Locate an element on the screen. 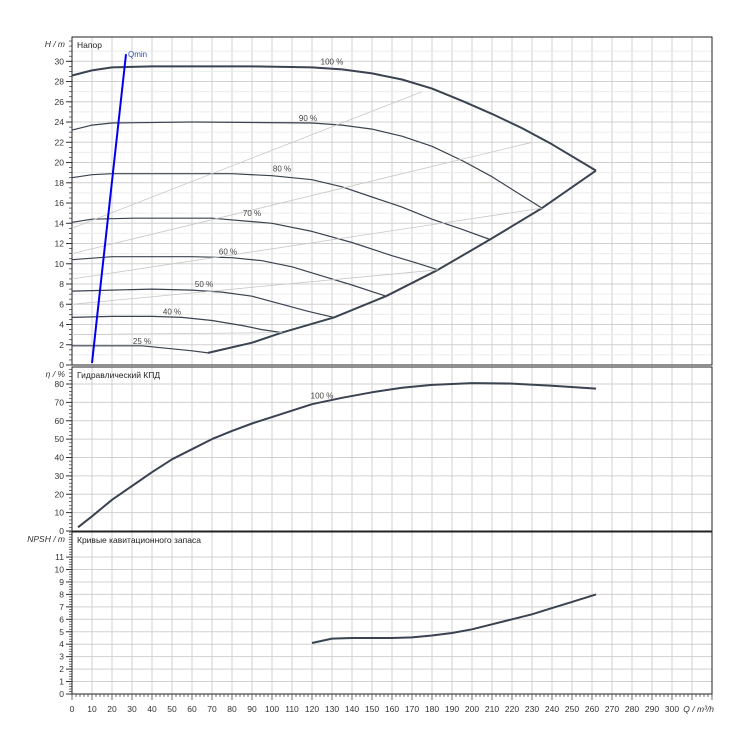 The width and height of the screenshot is (750, 750). x-tick-label: 90 is located at coordinates (252, 709).